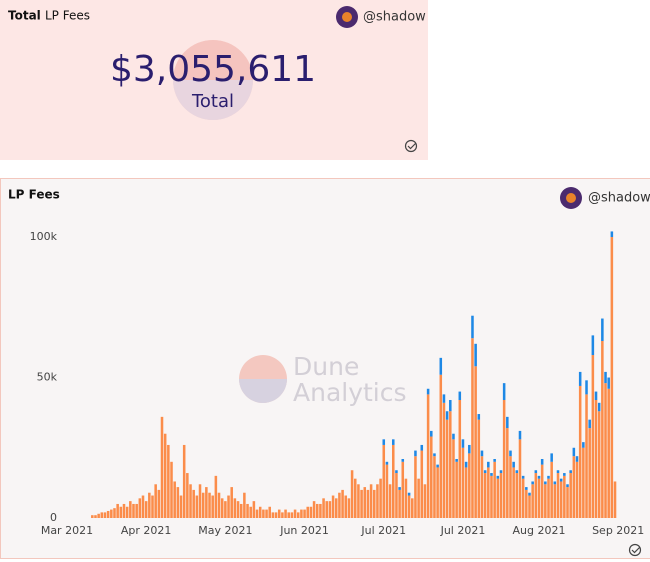 This screenshot has height=562, width=650. What do you see at coordinates (263, 391) in the screenshot?
I see `watermark-logo-half` at bounding box center [263, 391].